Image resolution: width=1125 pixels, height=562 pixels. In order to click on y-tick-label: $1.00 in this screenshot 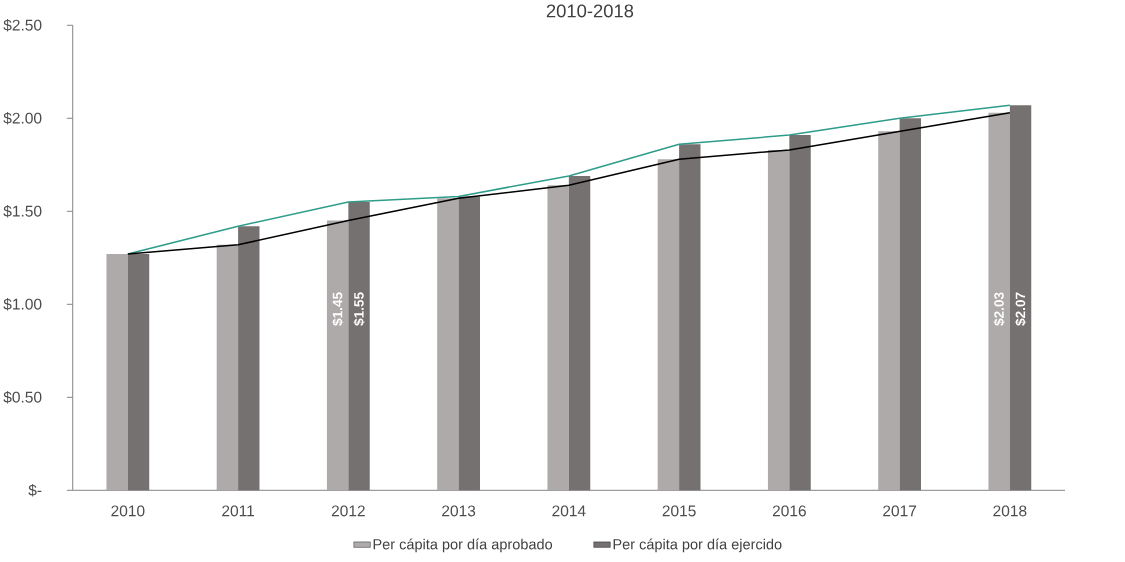, I will do `click(22, 304)`.